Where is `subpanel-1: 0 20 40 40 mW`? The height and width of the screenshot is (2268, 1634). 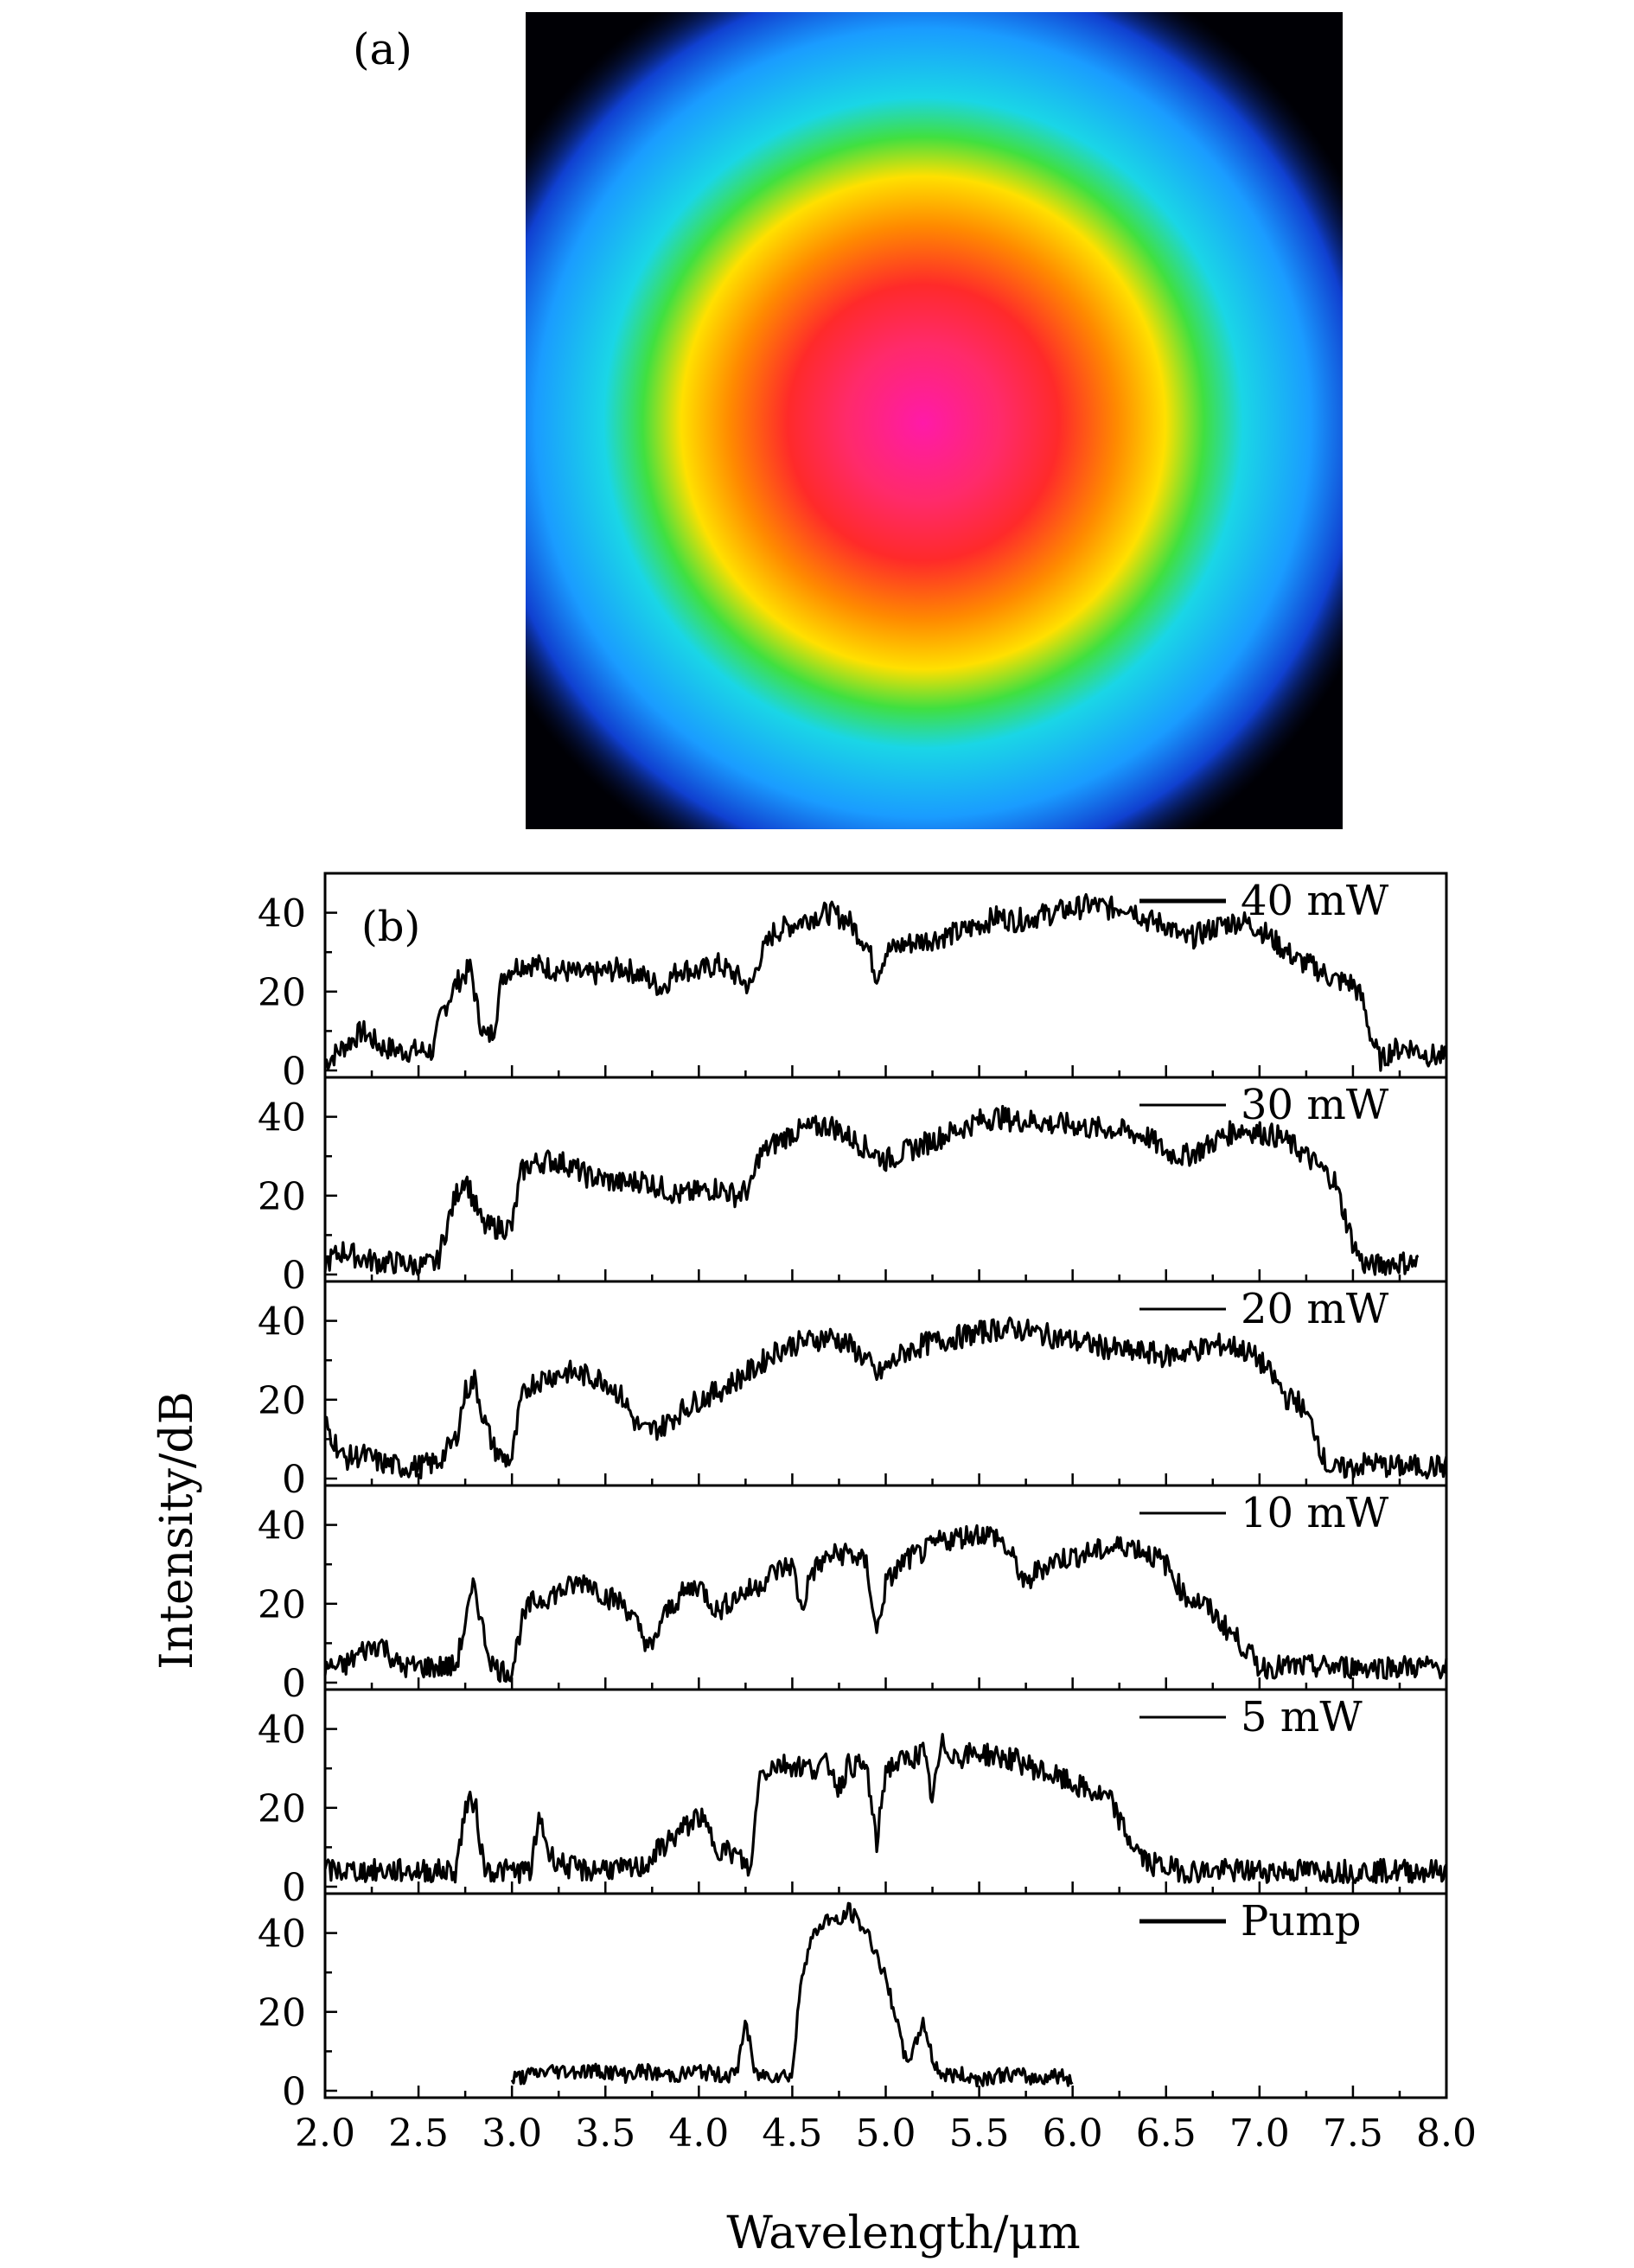
subpanel-1: 0 20 40 40 mW is located at coordinates (853, 983).